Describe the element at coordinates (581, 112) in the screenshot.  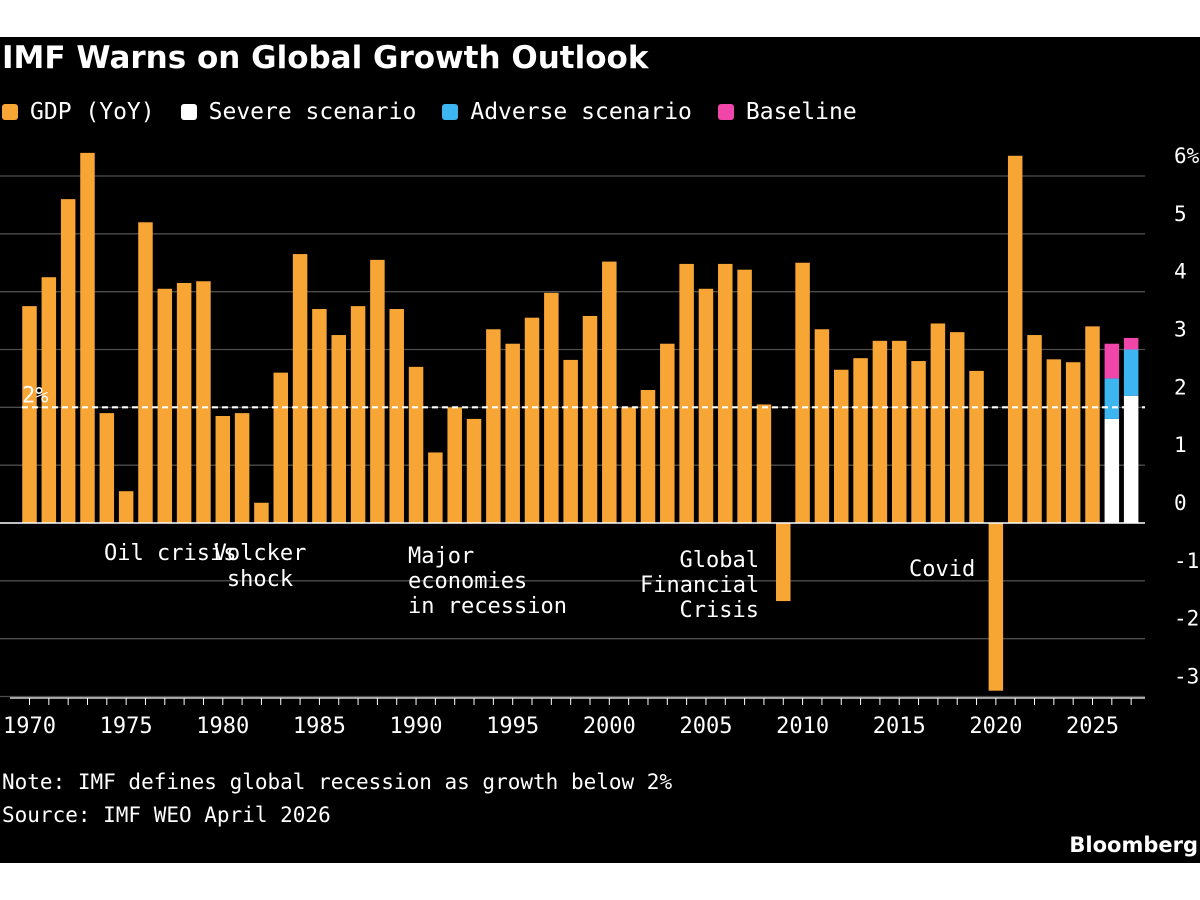
I see `legend-label-adverse: Adverse scenario` at that location.